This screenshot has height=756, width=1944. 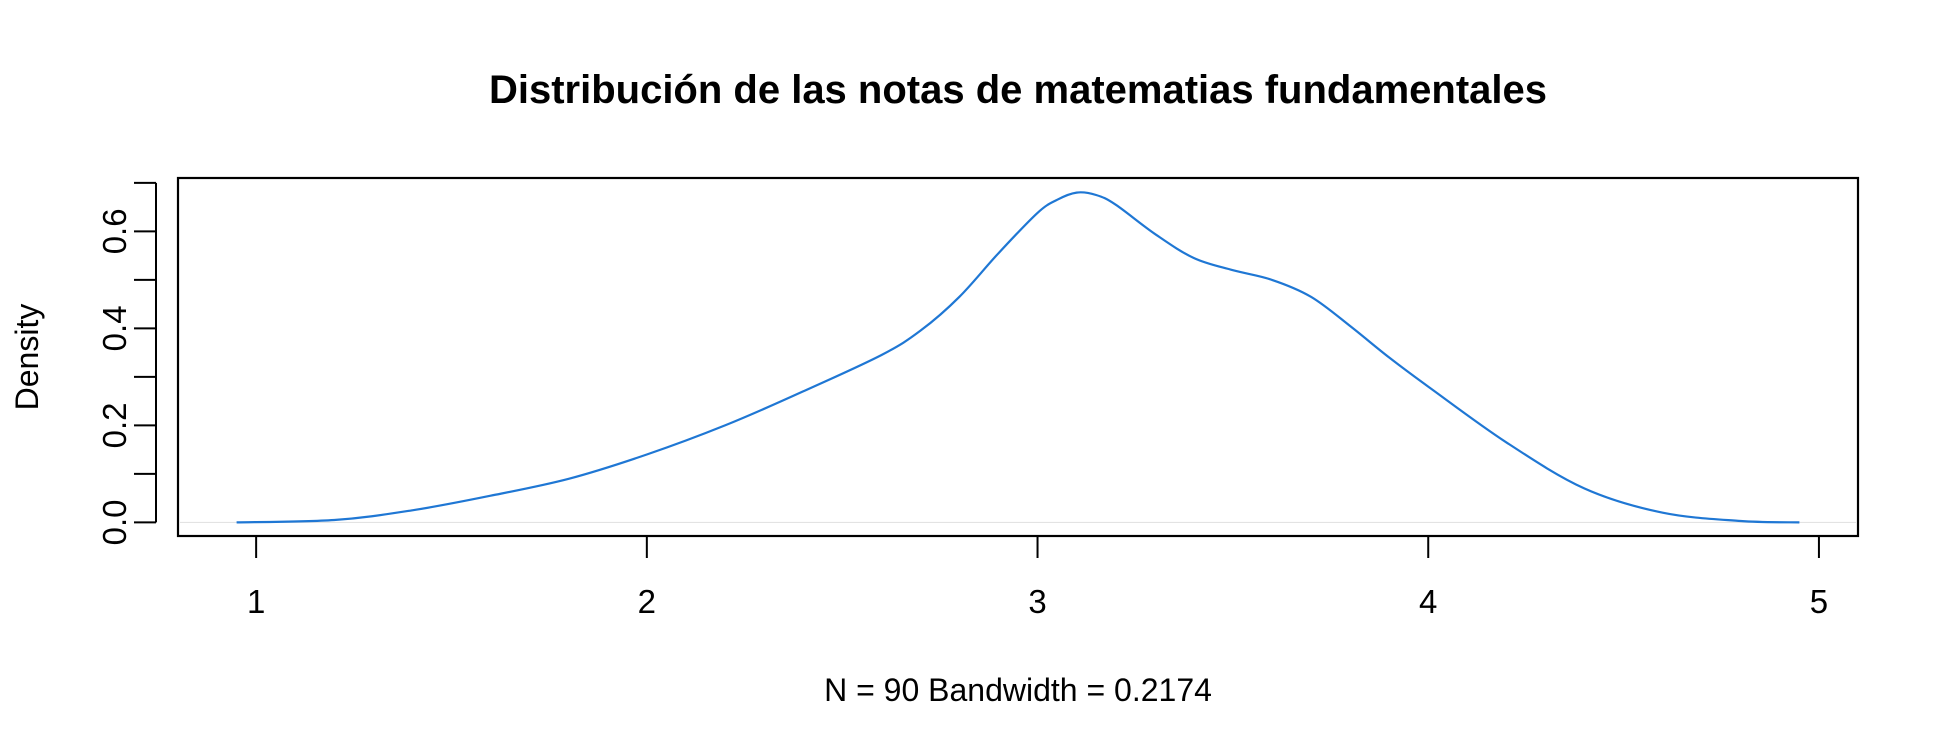 What do you see at coordinates (647, 601) in the screenshot?
I see `x-tick-label: 2` at bounding box center [647, 601].